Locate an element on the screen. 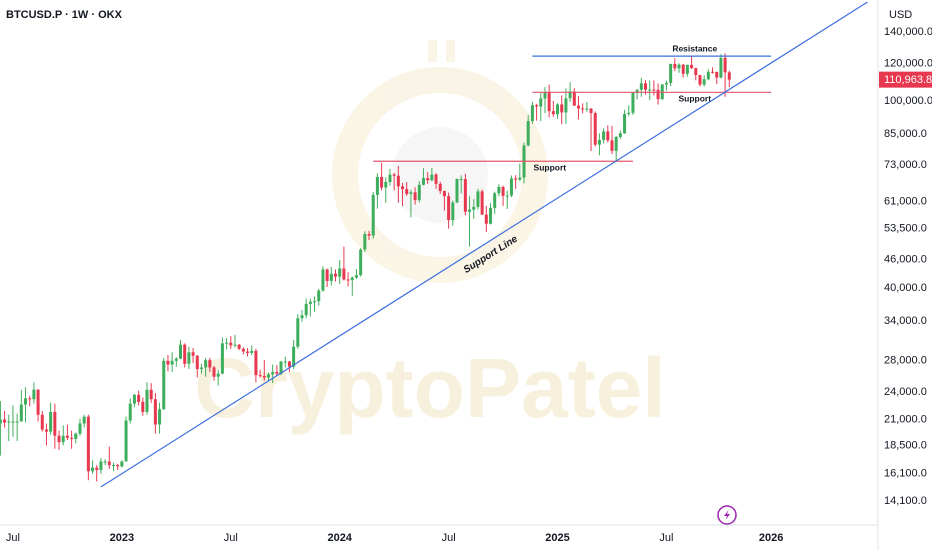 The width and height of the screenshot is (932, 550). lightning-icon is located at coordinates (727, 515).